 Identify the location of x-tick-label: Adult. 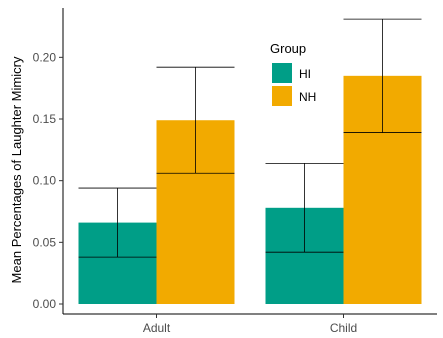
(157, 328).